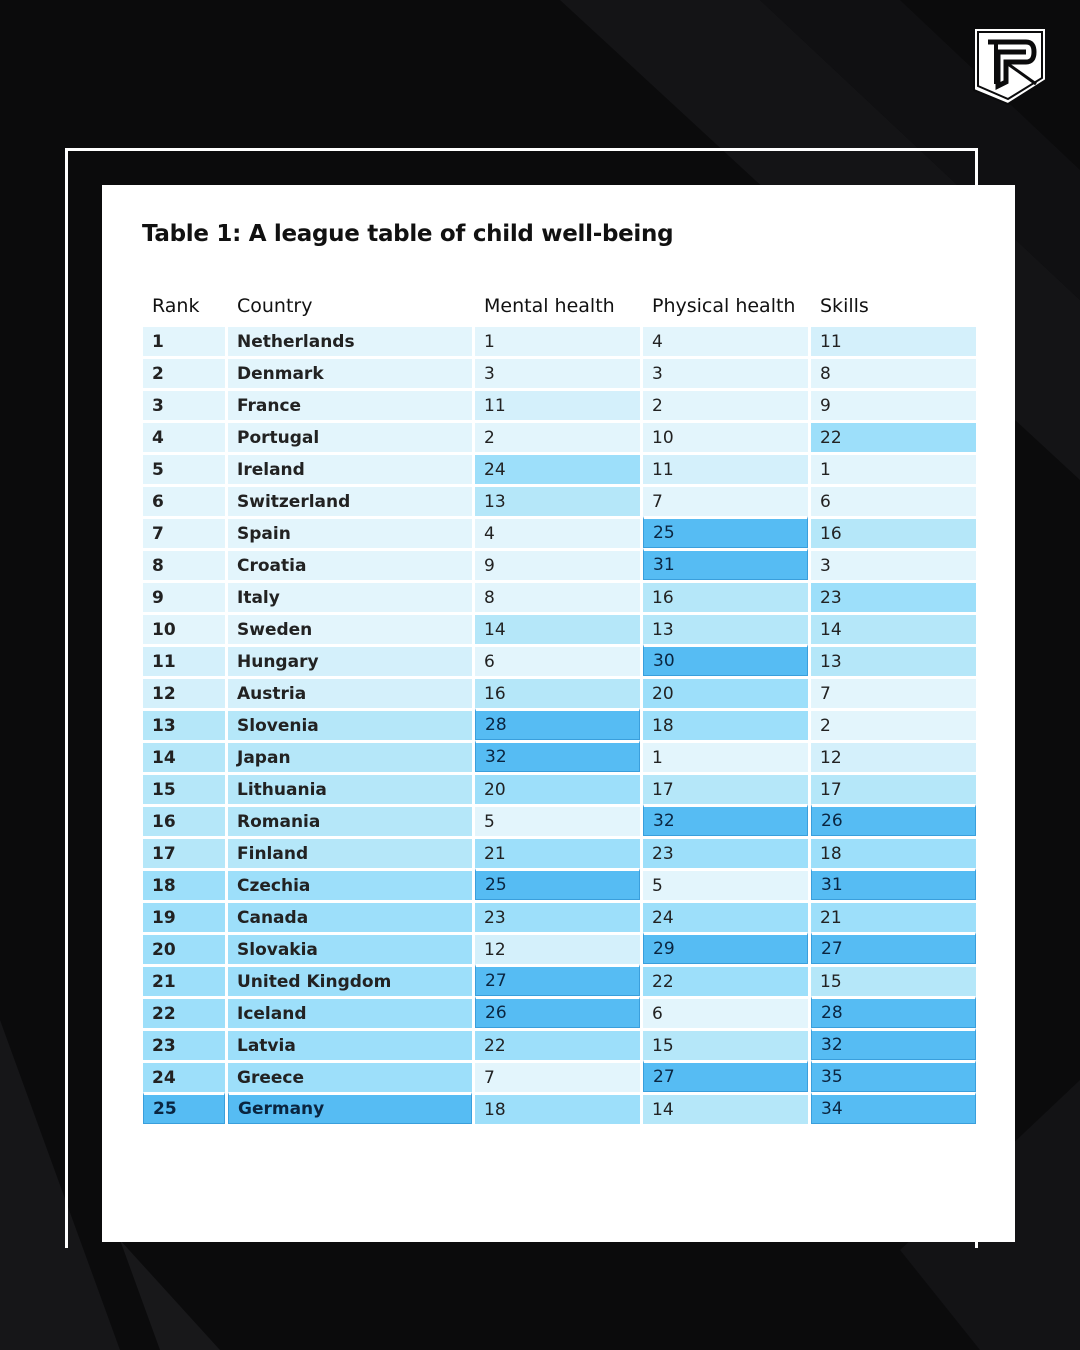  I want to click on skills-cell: 34, so click(893, 1108).